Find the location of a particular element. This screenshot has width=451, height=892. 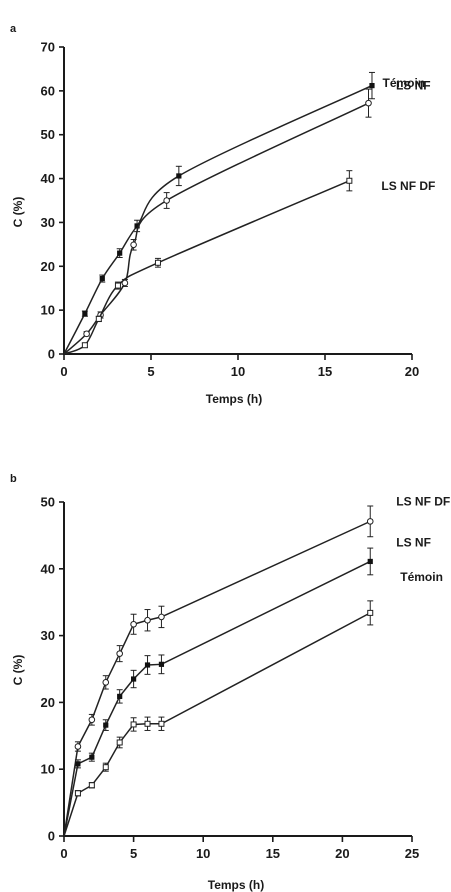

y-tick-label-a-70: 70 is located at coordinates (48, 47).